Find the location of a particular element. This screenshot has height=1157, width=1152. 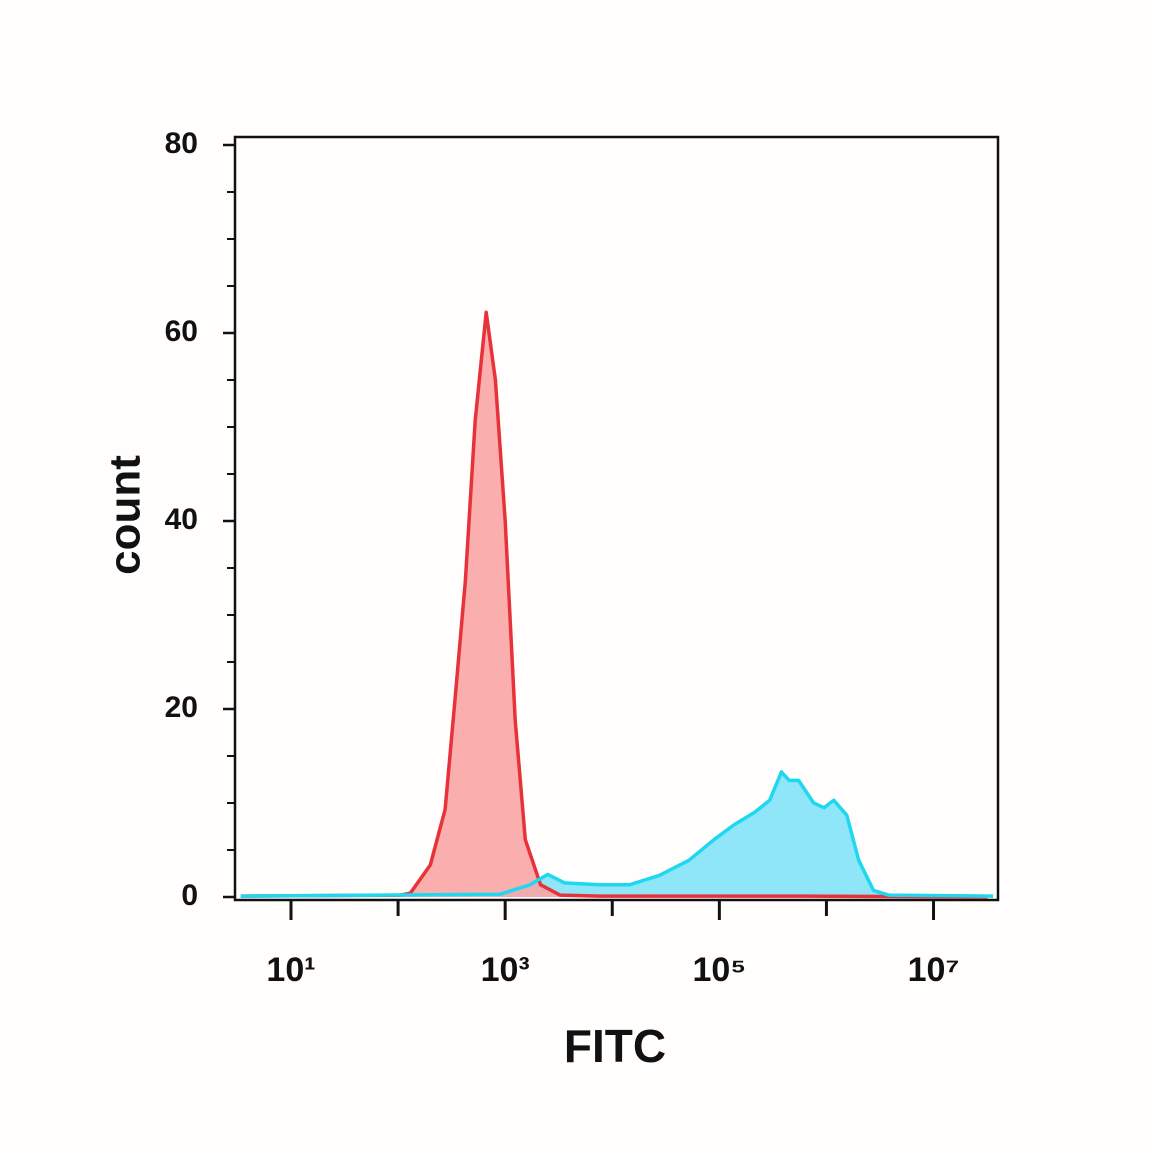

x-axis-label: FITC is located at coordinates (615, 1046).